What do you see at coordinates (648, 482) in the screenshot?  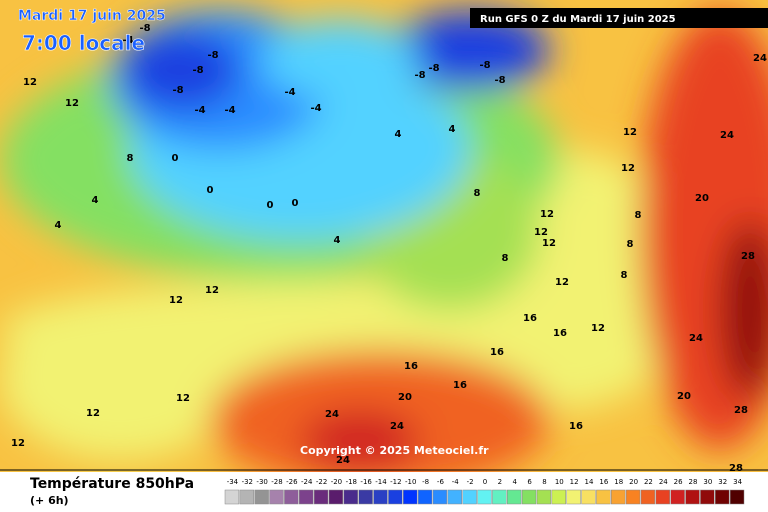 I see `legend-label: 22` at bounding box center [648, 482].